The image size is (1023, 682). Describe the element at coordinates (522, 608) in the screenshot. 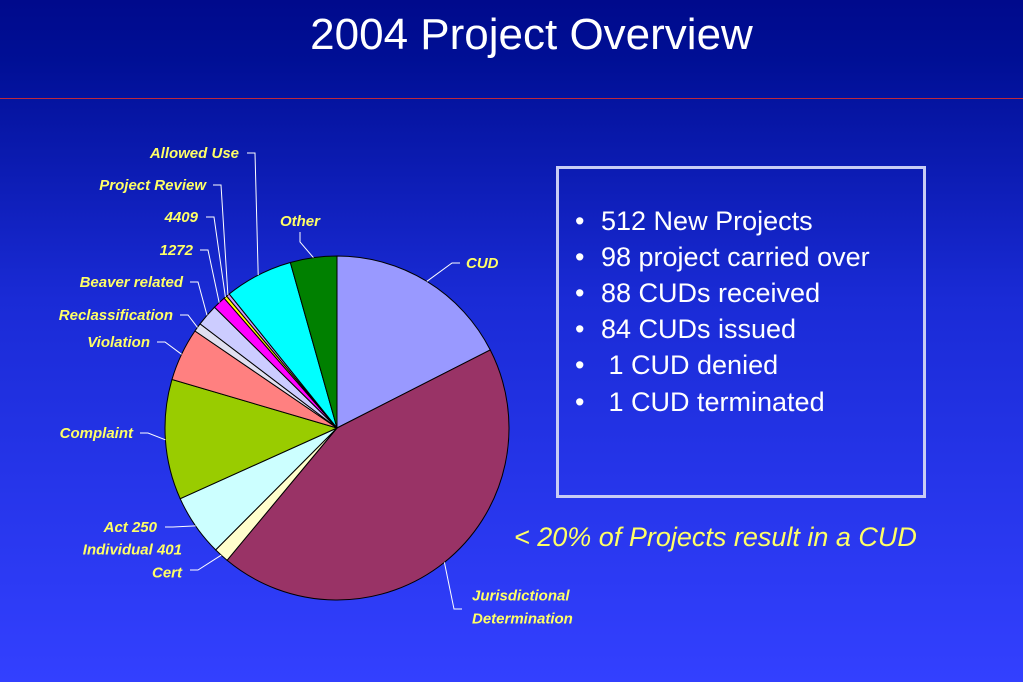

I see `slice-label: Jurisdictional Determination` at that location.